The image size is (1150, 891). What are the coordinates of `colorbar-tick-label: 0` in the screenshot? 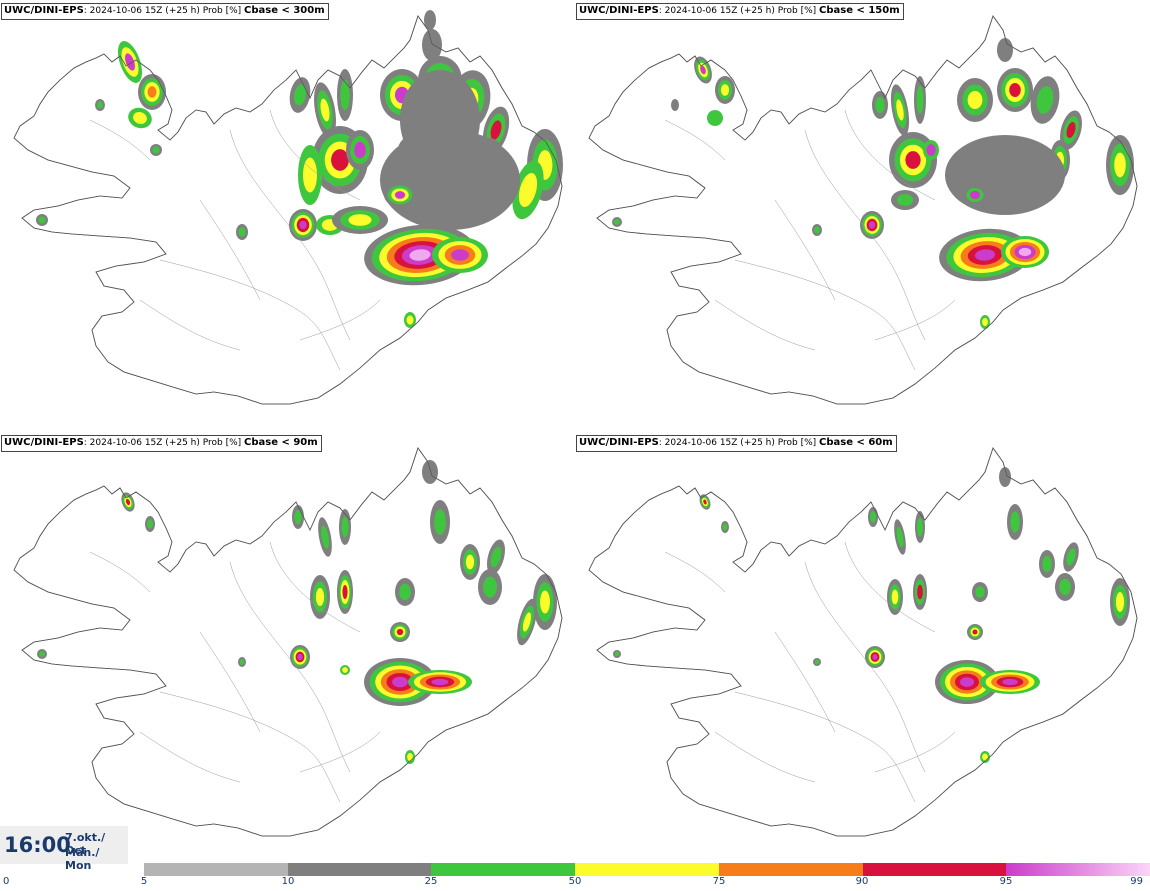 It's located at (6, 881).